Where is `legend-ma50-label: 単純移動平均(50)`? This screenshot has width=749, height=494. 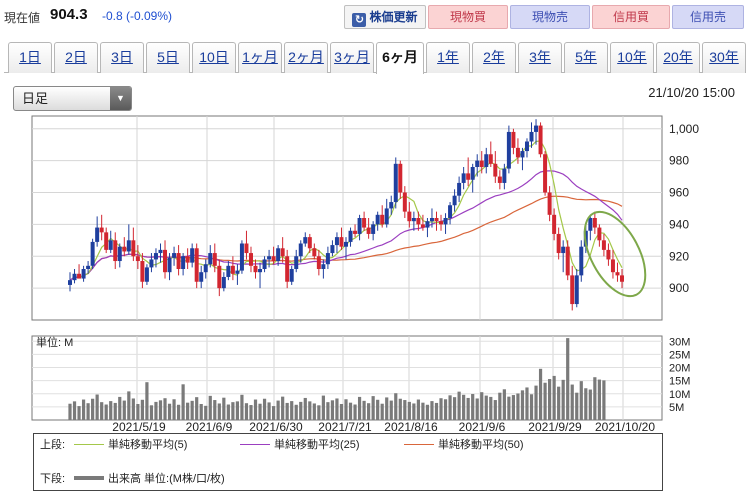 legend-ma50-label: 単純移動平均(50) is located at coordinates (481, 445).